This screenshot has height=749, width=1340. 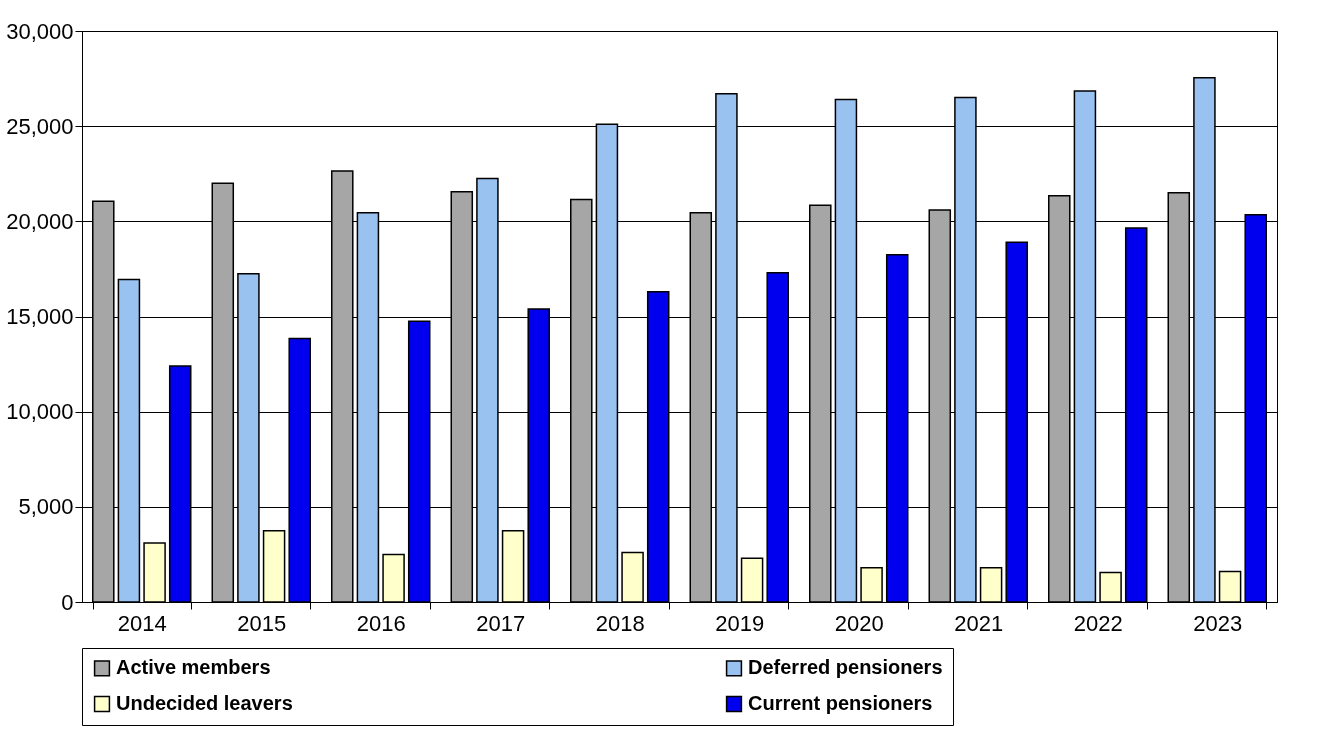 I want to click on x-tick-label: 2021, so click(x=979, y=623).